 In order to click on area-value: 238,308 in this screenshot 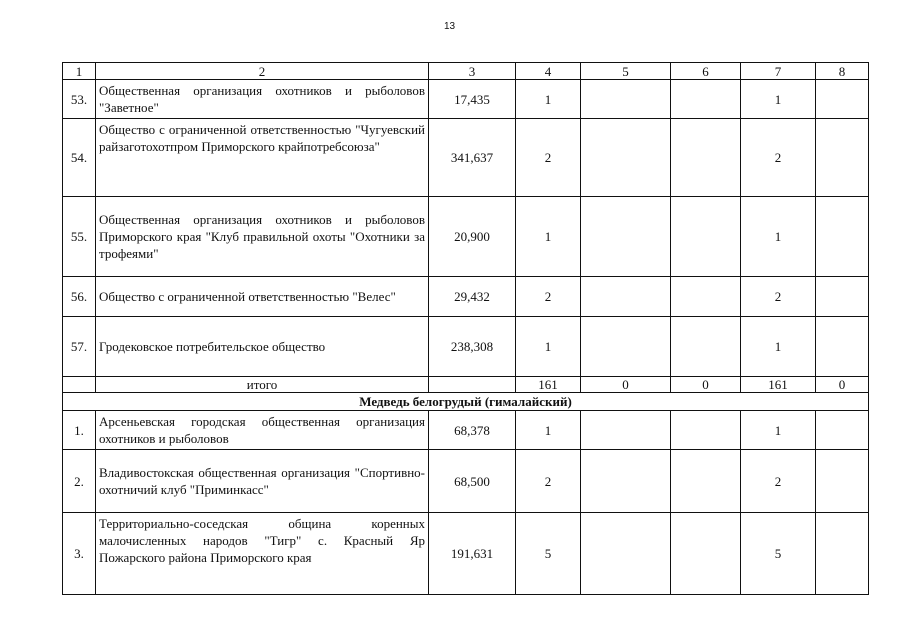, I will do `click(472, 346)`.